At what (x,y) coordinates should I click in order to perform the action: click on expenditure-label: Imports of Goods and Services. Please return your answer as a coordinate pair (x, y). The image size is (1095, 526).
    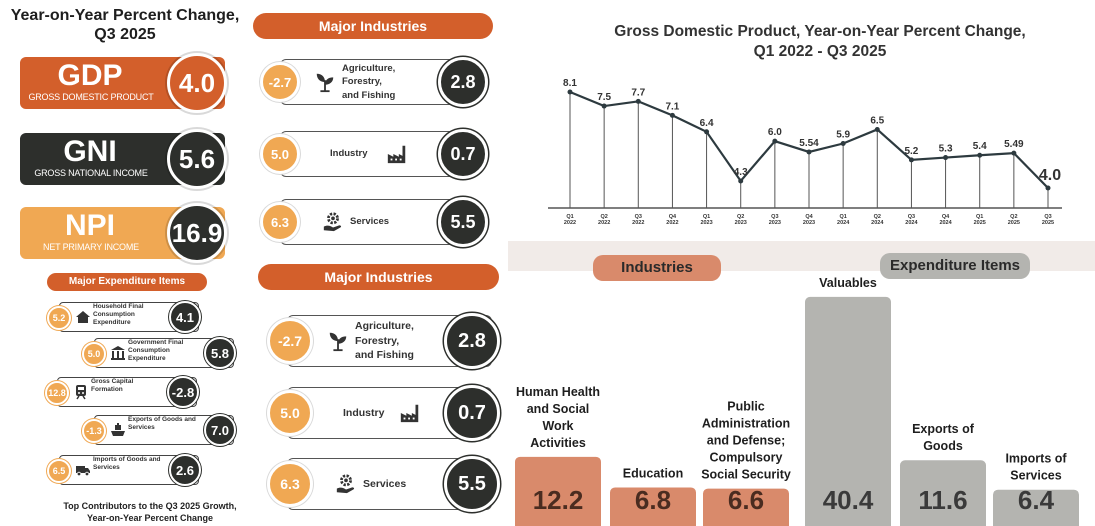
    Looking at the image, I should click on (127, 463).